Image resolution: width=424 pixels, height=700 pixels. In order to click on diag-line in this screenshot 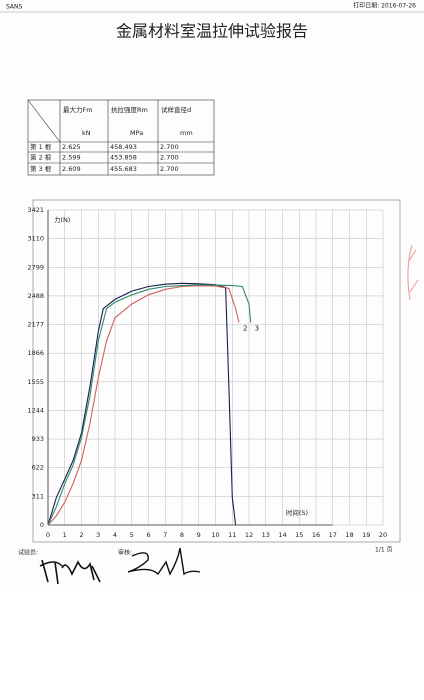, I will do `click(44, 121)`.